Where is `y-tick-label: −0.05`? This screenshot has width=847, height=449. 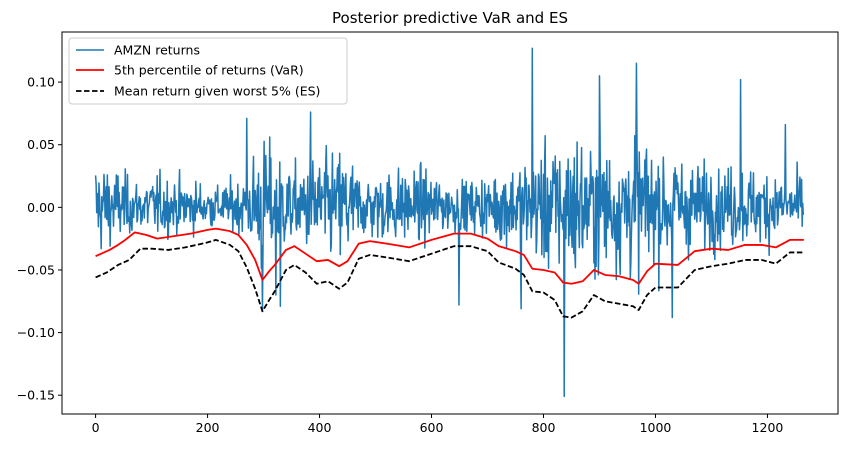
y-tick-label: −0.05 is located at coordinates (36, 269).